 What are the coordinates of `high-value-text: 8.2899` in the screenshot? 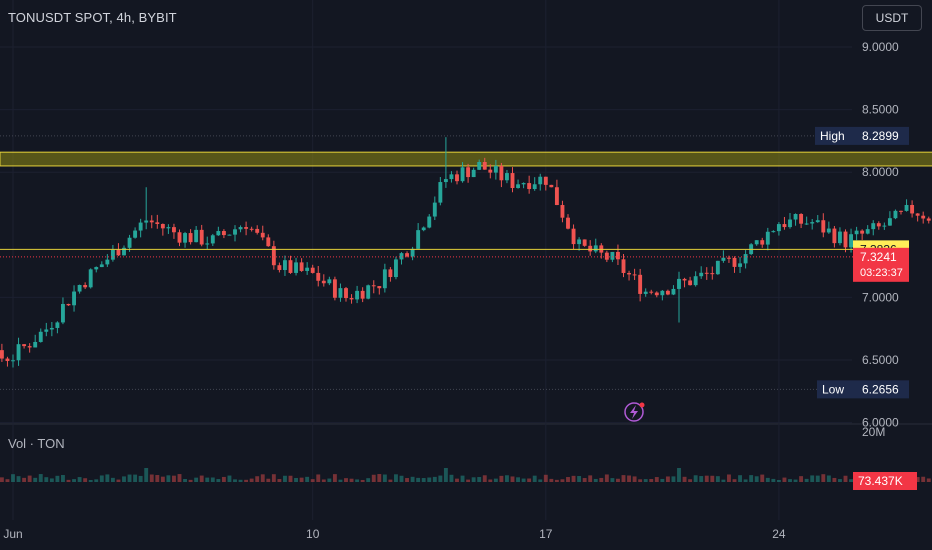 It's located at (880, 136).